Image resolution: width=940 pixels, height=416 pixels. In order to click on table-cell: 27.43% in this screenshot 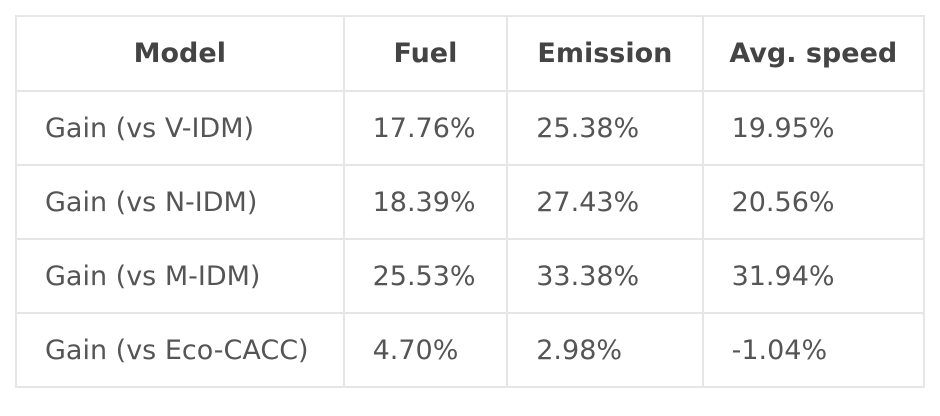, I will do `click(605, 202)`.